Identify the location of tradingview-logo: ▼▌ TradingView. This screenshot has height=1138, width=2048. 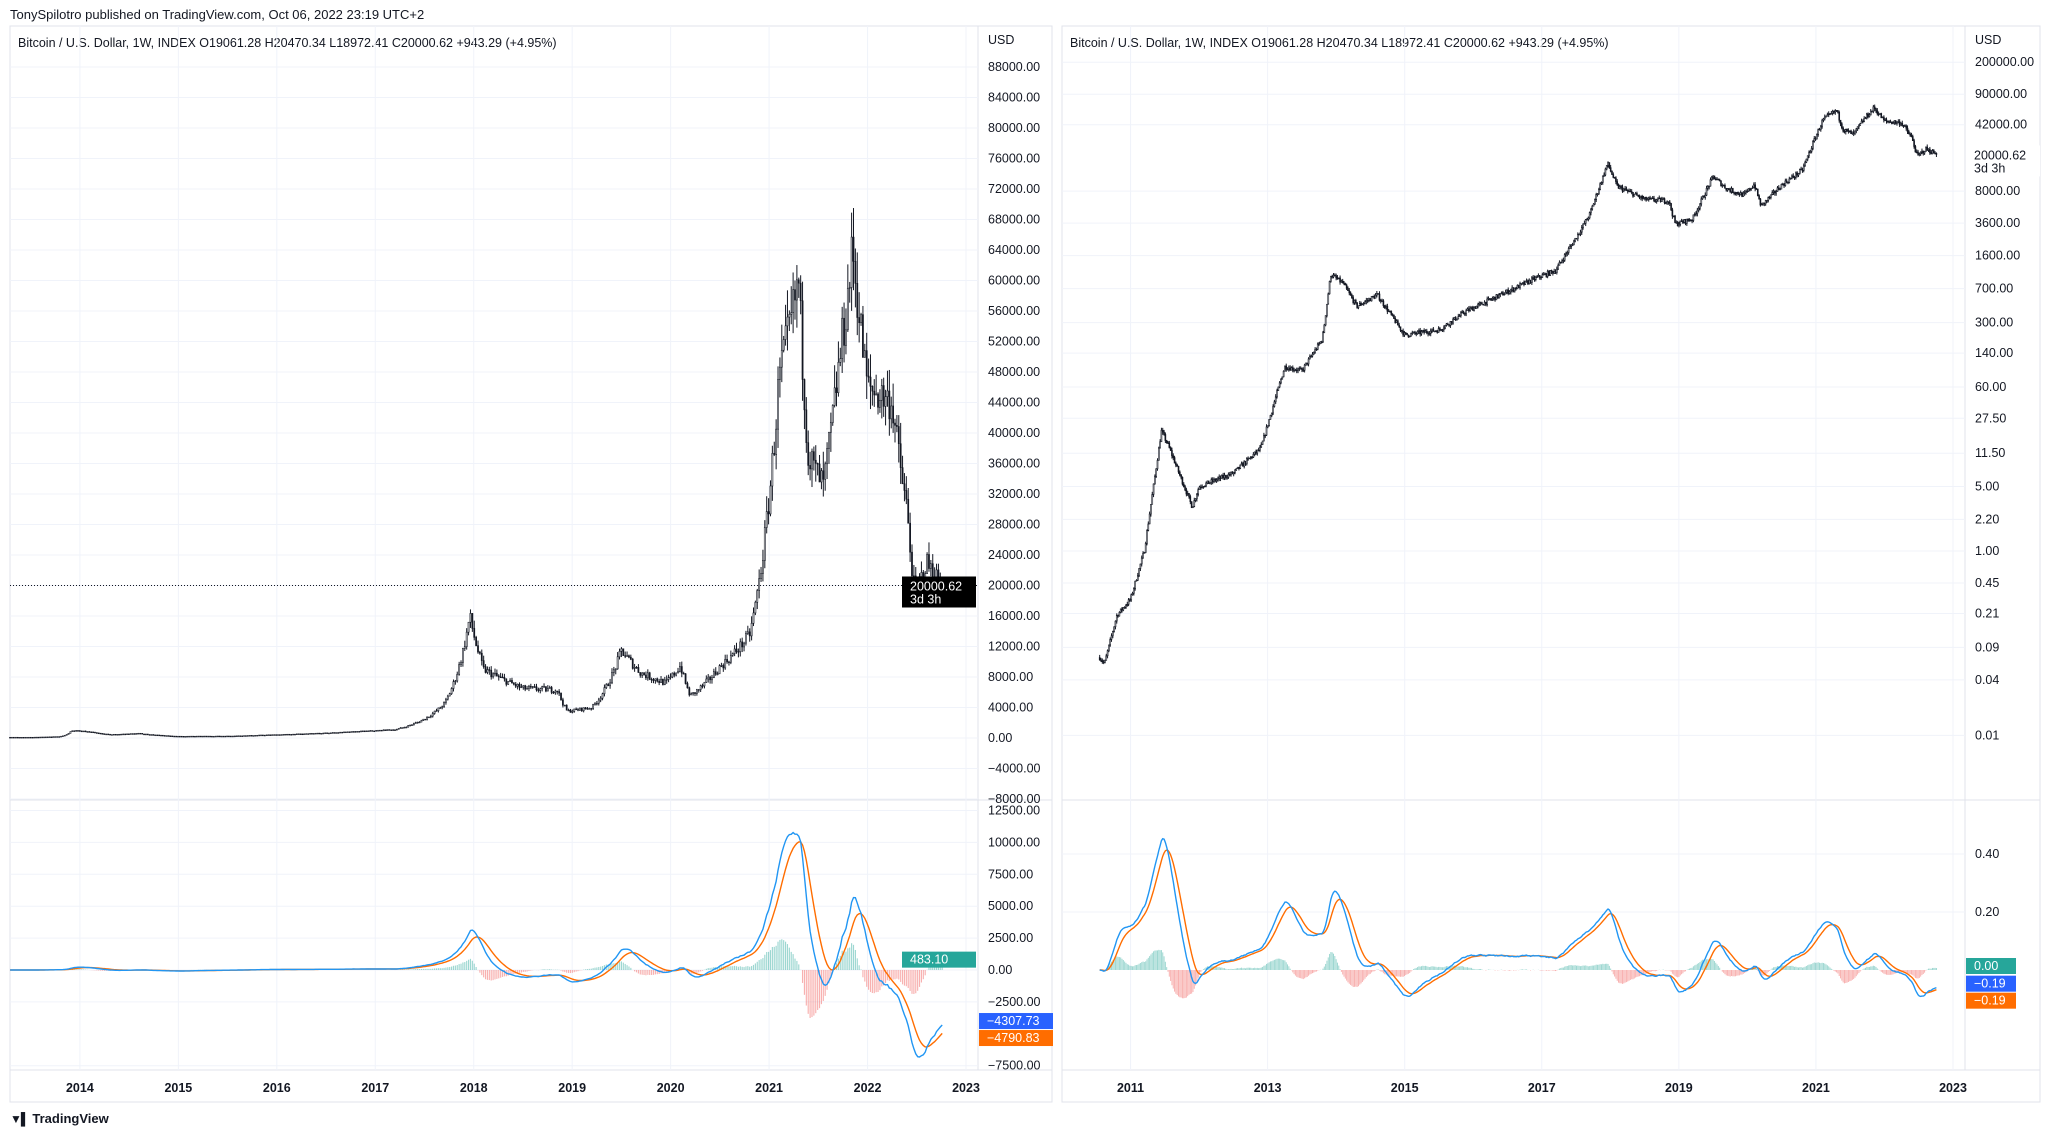
(59, 1118).